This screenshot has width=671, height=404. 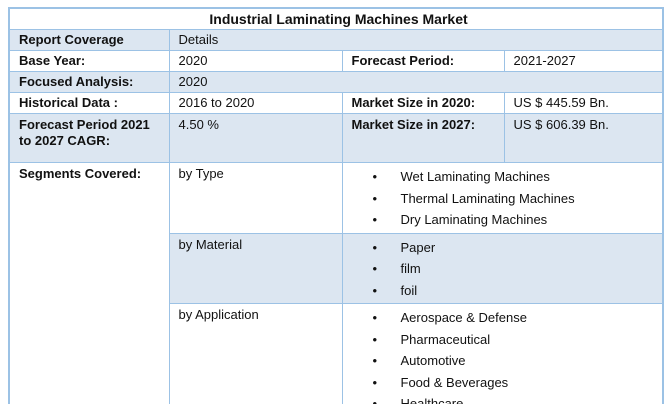 What do you see at coordinates (89, 61) in the screenshot?
I see `base-year-label: Base Year:` at bounding box center [89, 61].